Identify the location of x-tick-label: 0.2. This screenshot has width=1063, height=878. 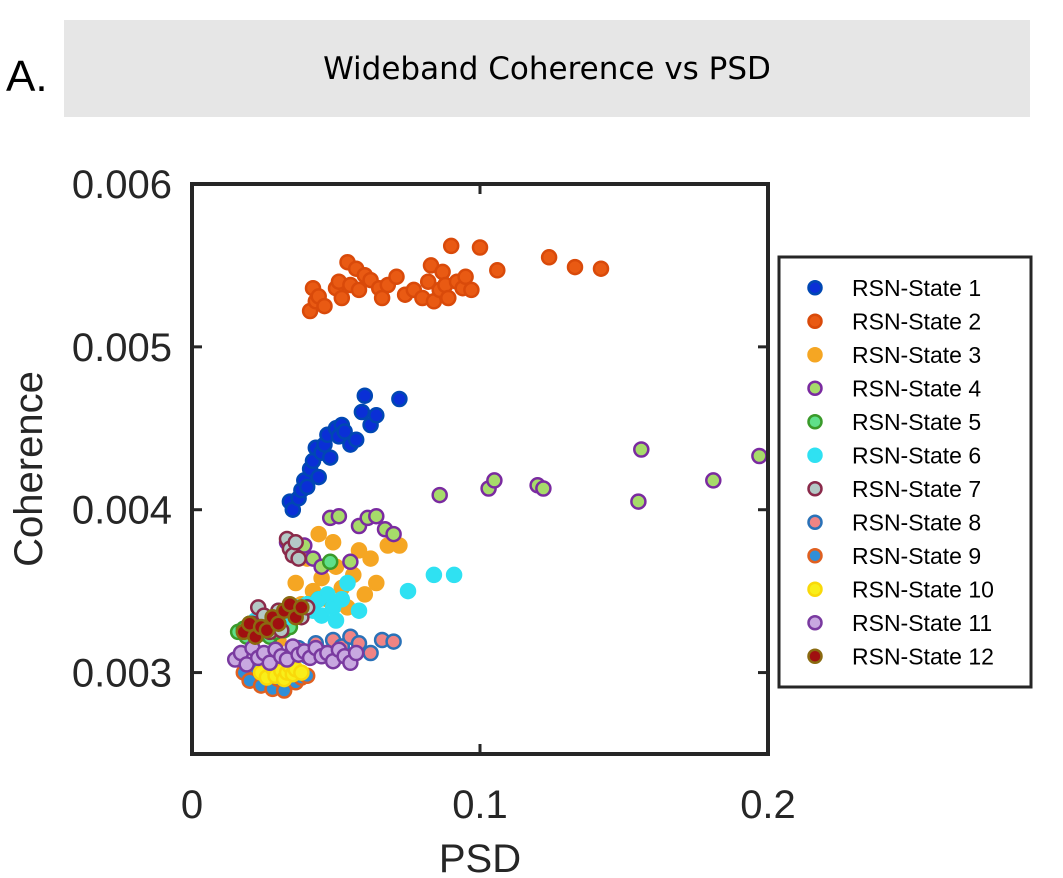
(768, 805).